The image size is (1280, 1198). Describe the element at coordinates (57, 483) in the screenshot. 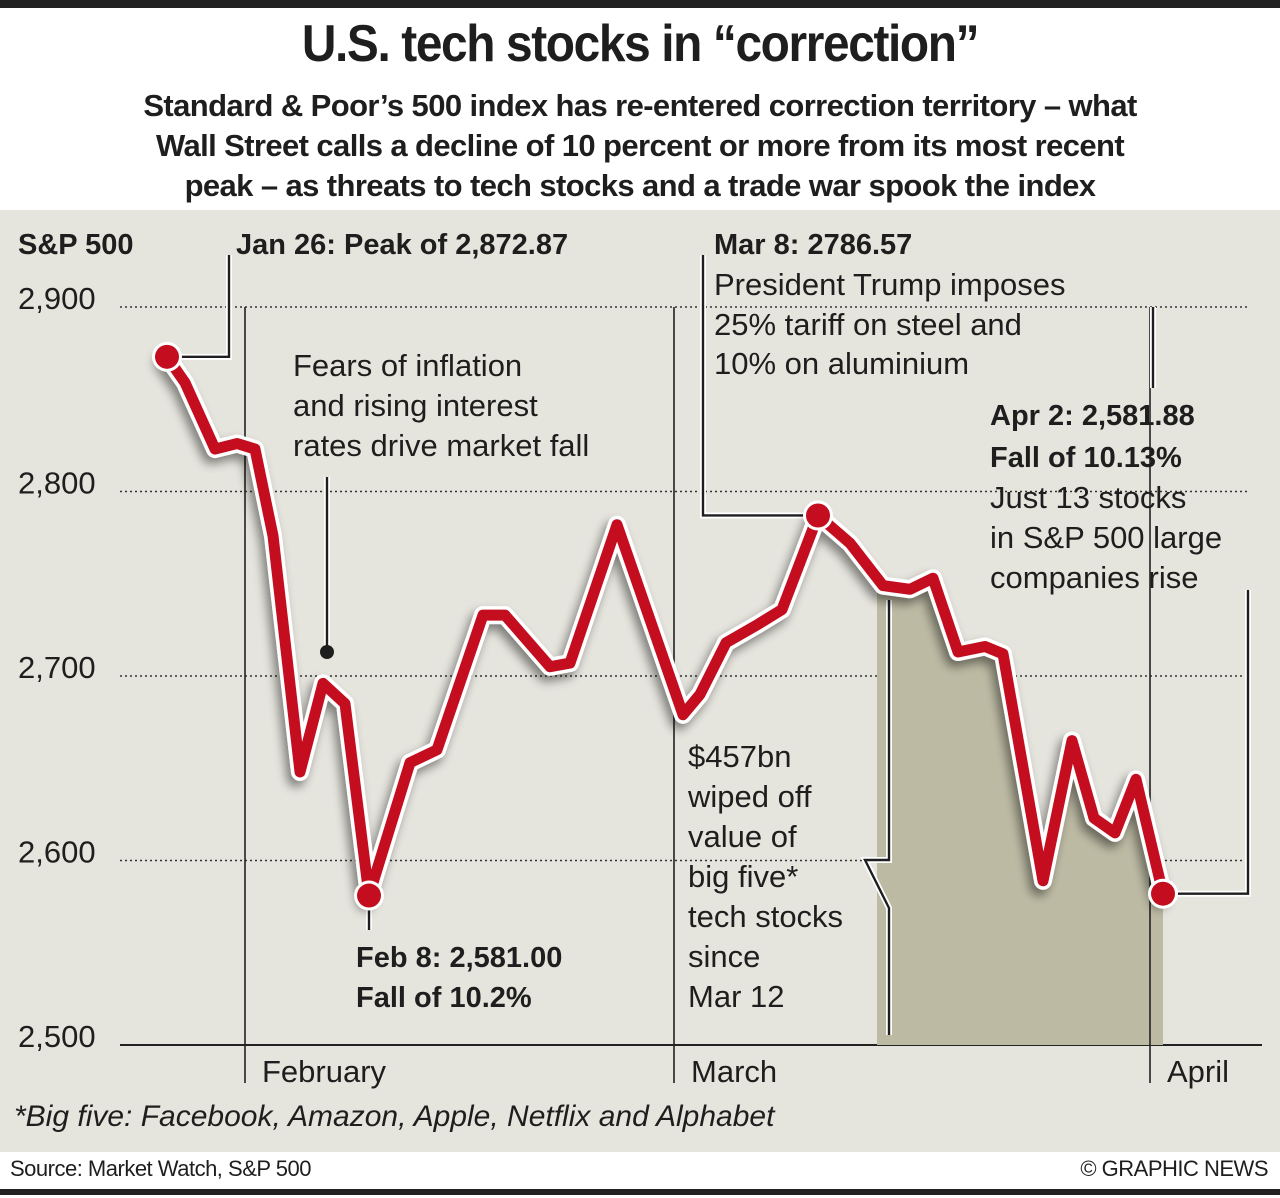

I see `y-tick-label: 2,800` at that location.